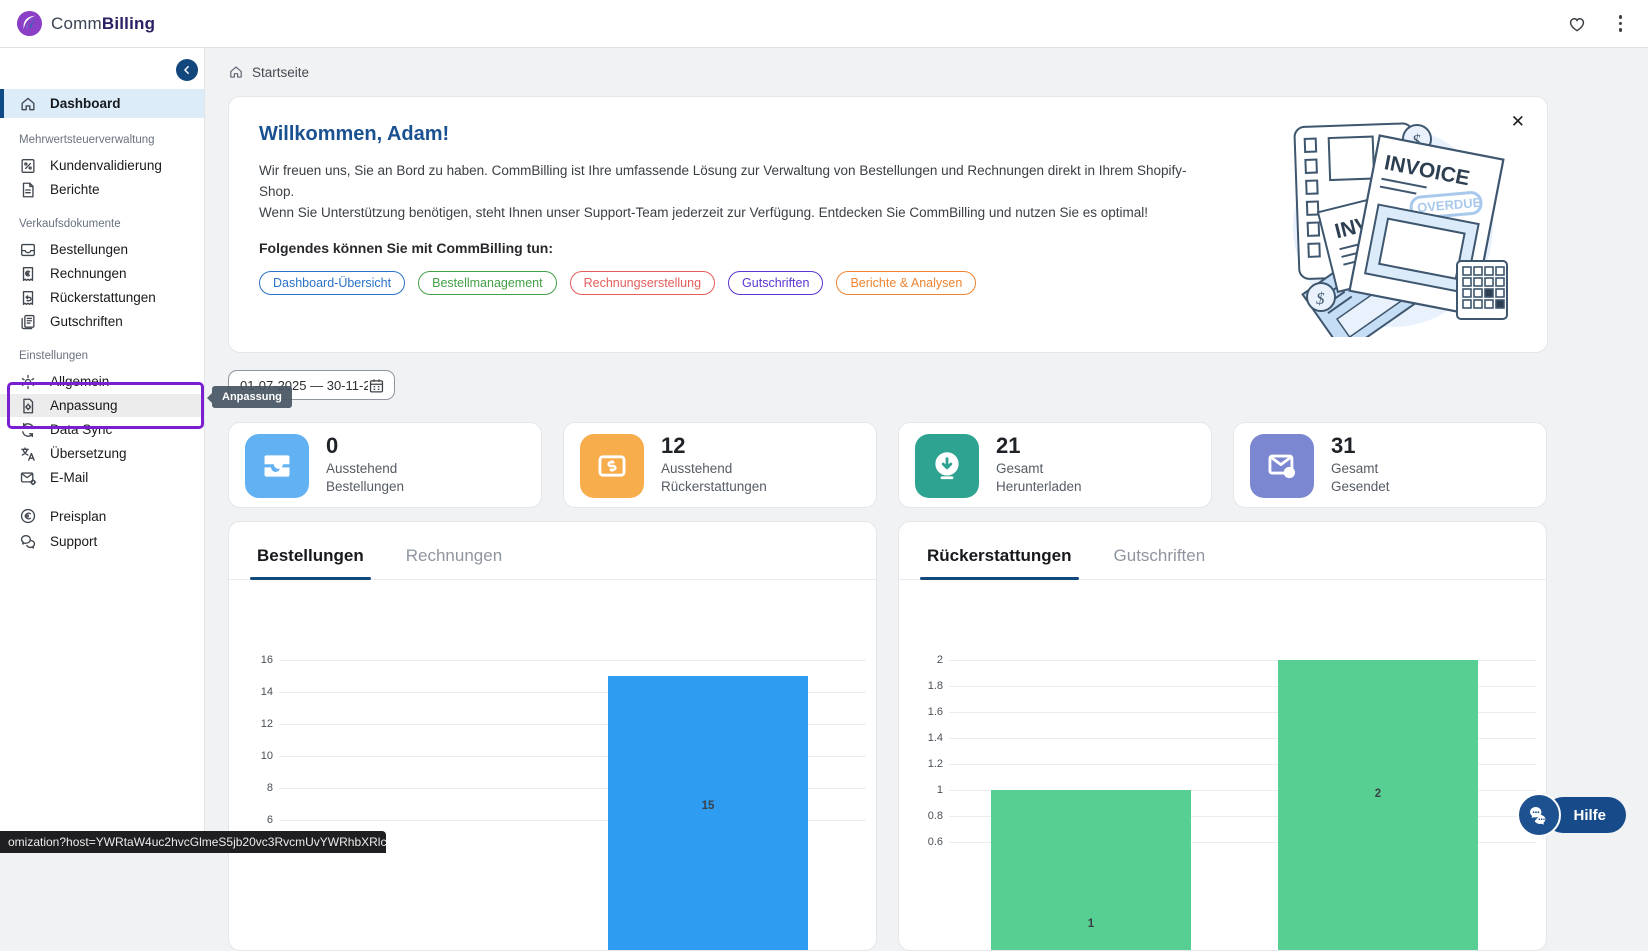  I want to click on stat-label: Gesamt, so click(1360, 469).